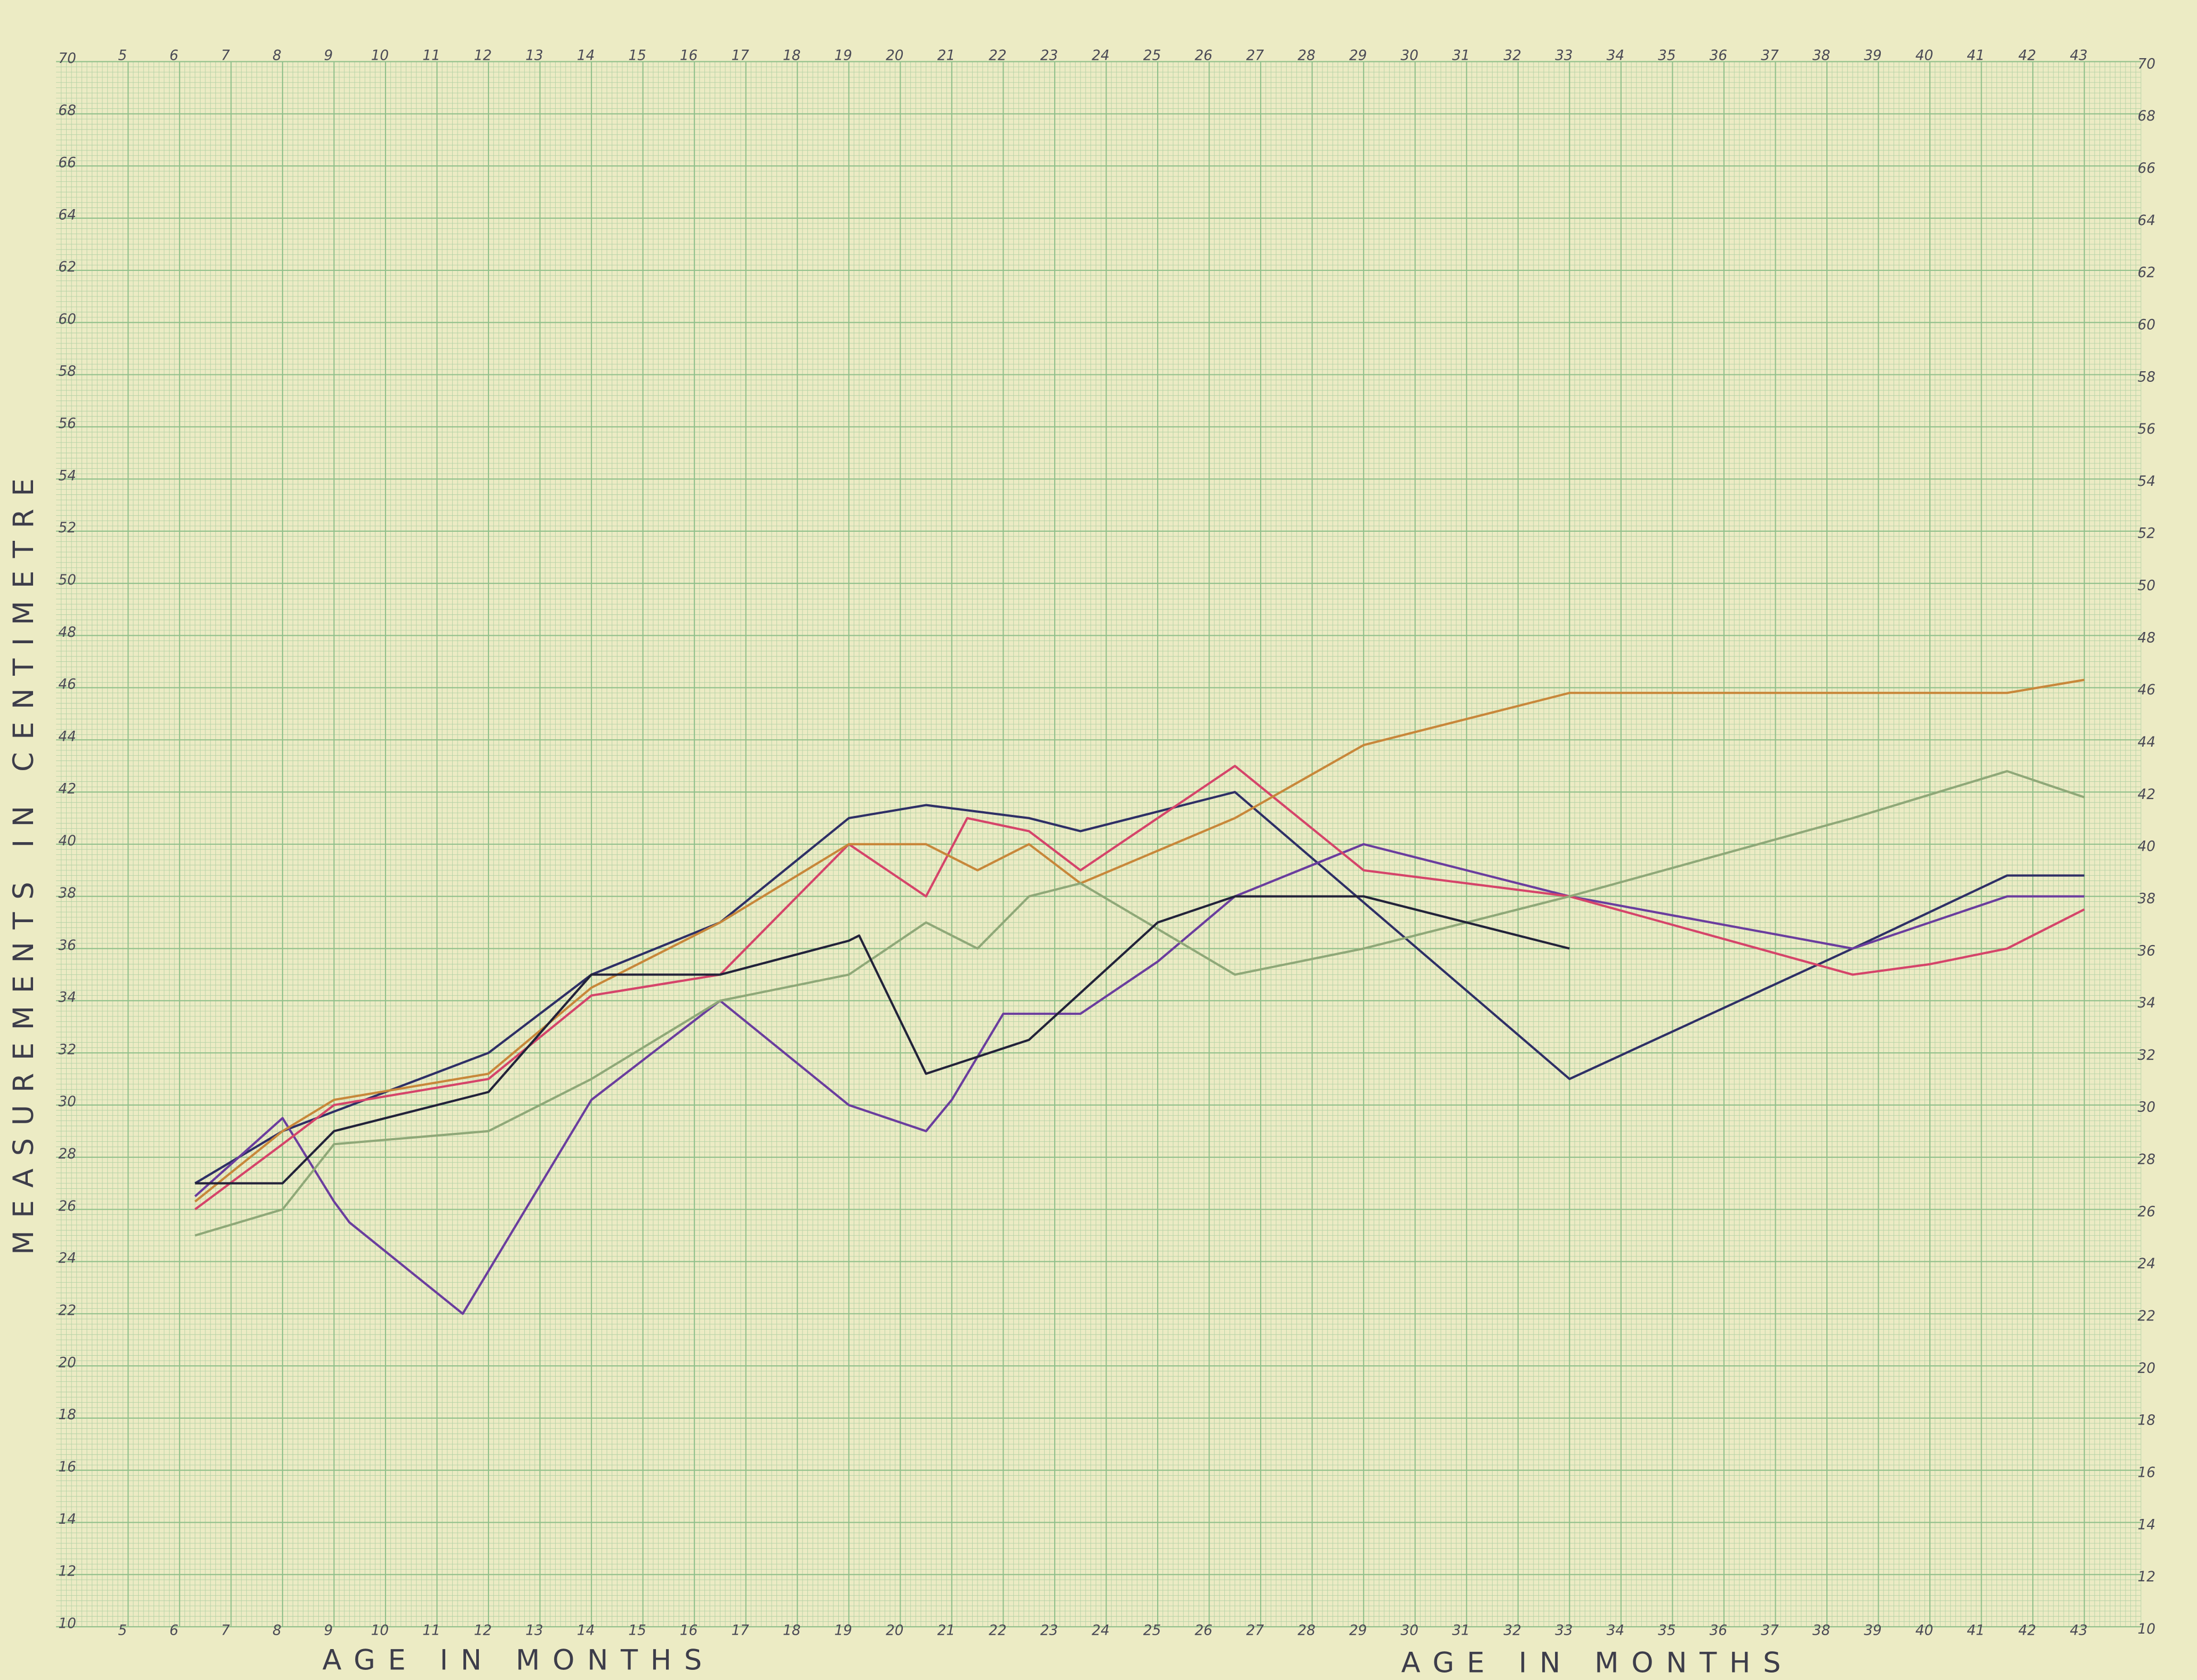  What do you see at coordinates (2146, 1473) in the screenshot?
I see `y-tick-label: 16` at bounding box center [2146, 1473].